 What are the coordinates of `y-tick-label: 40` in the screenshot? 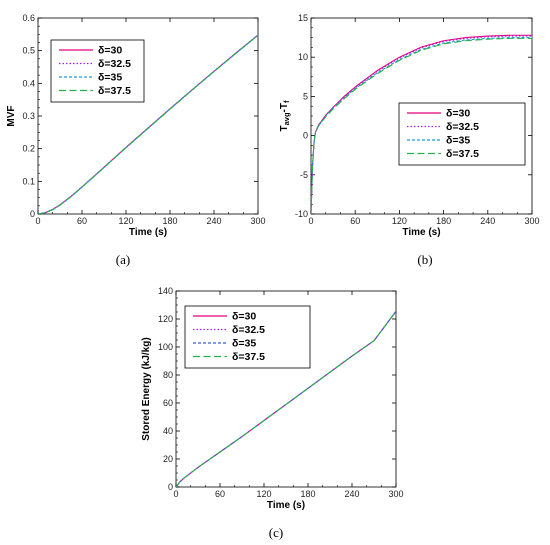 It's located at (168, 431).